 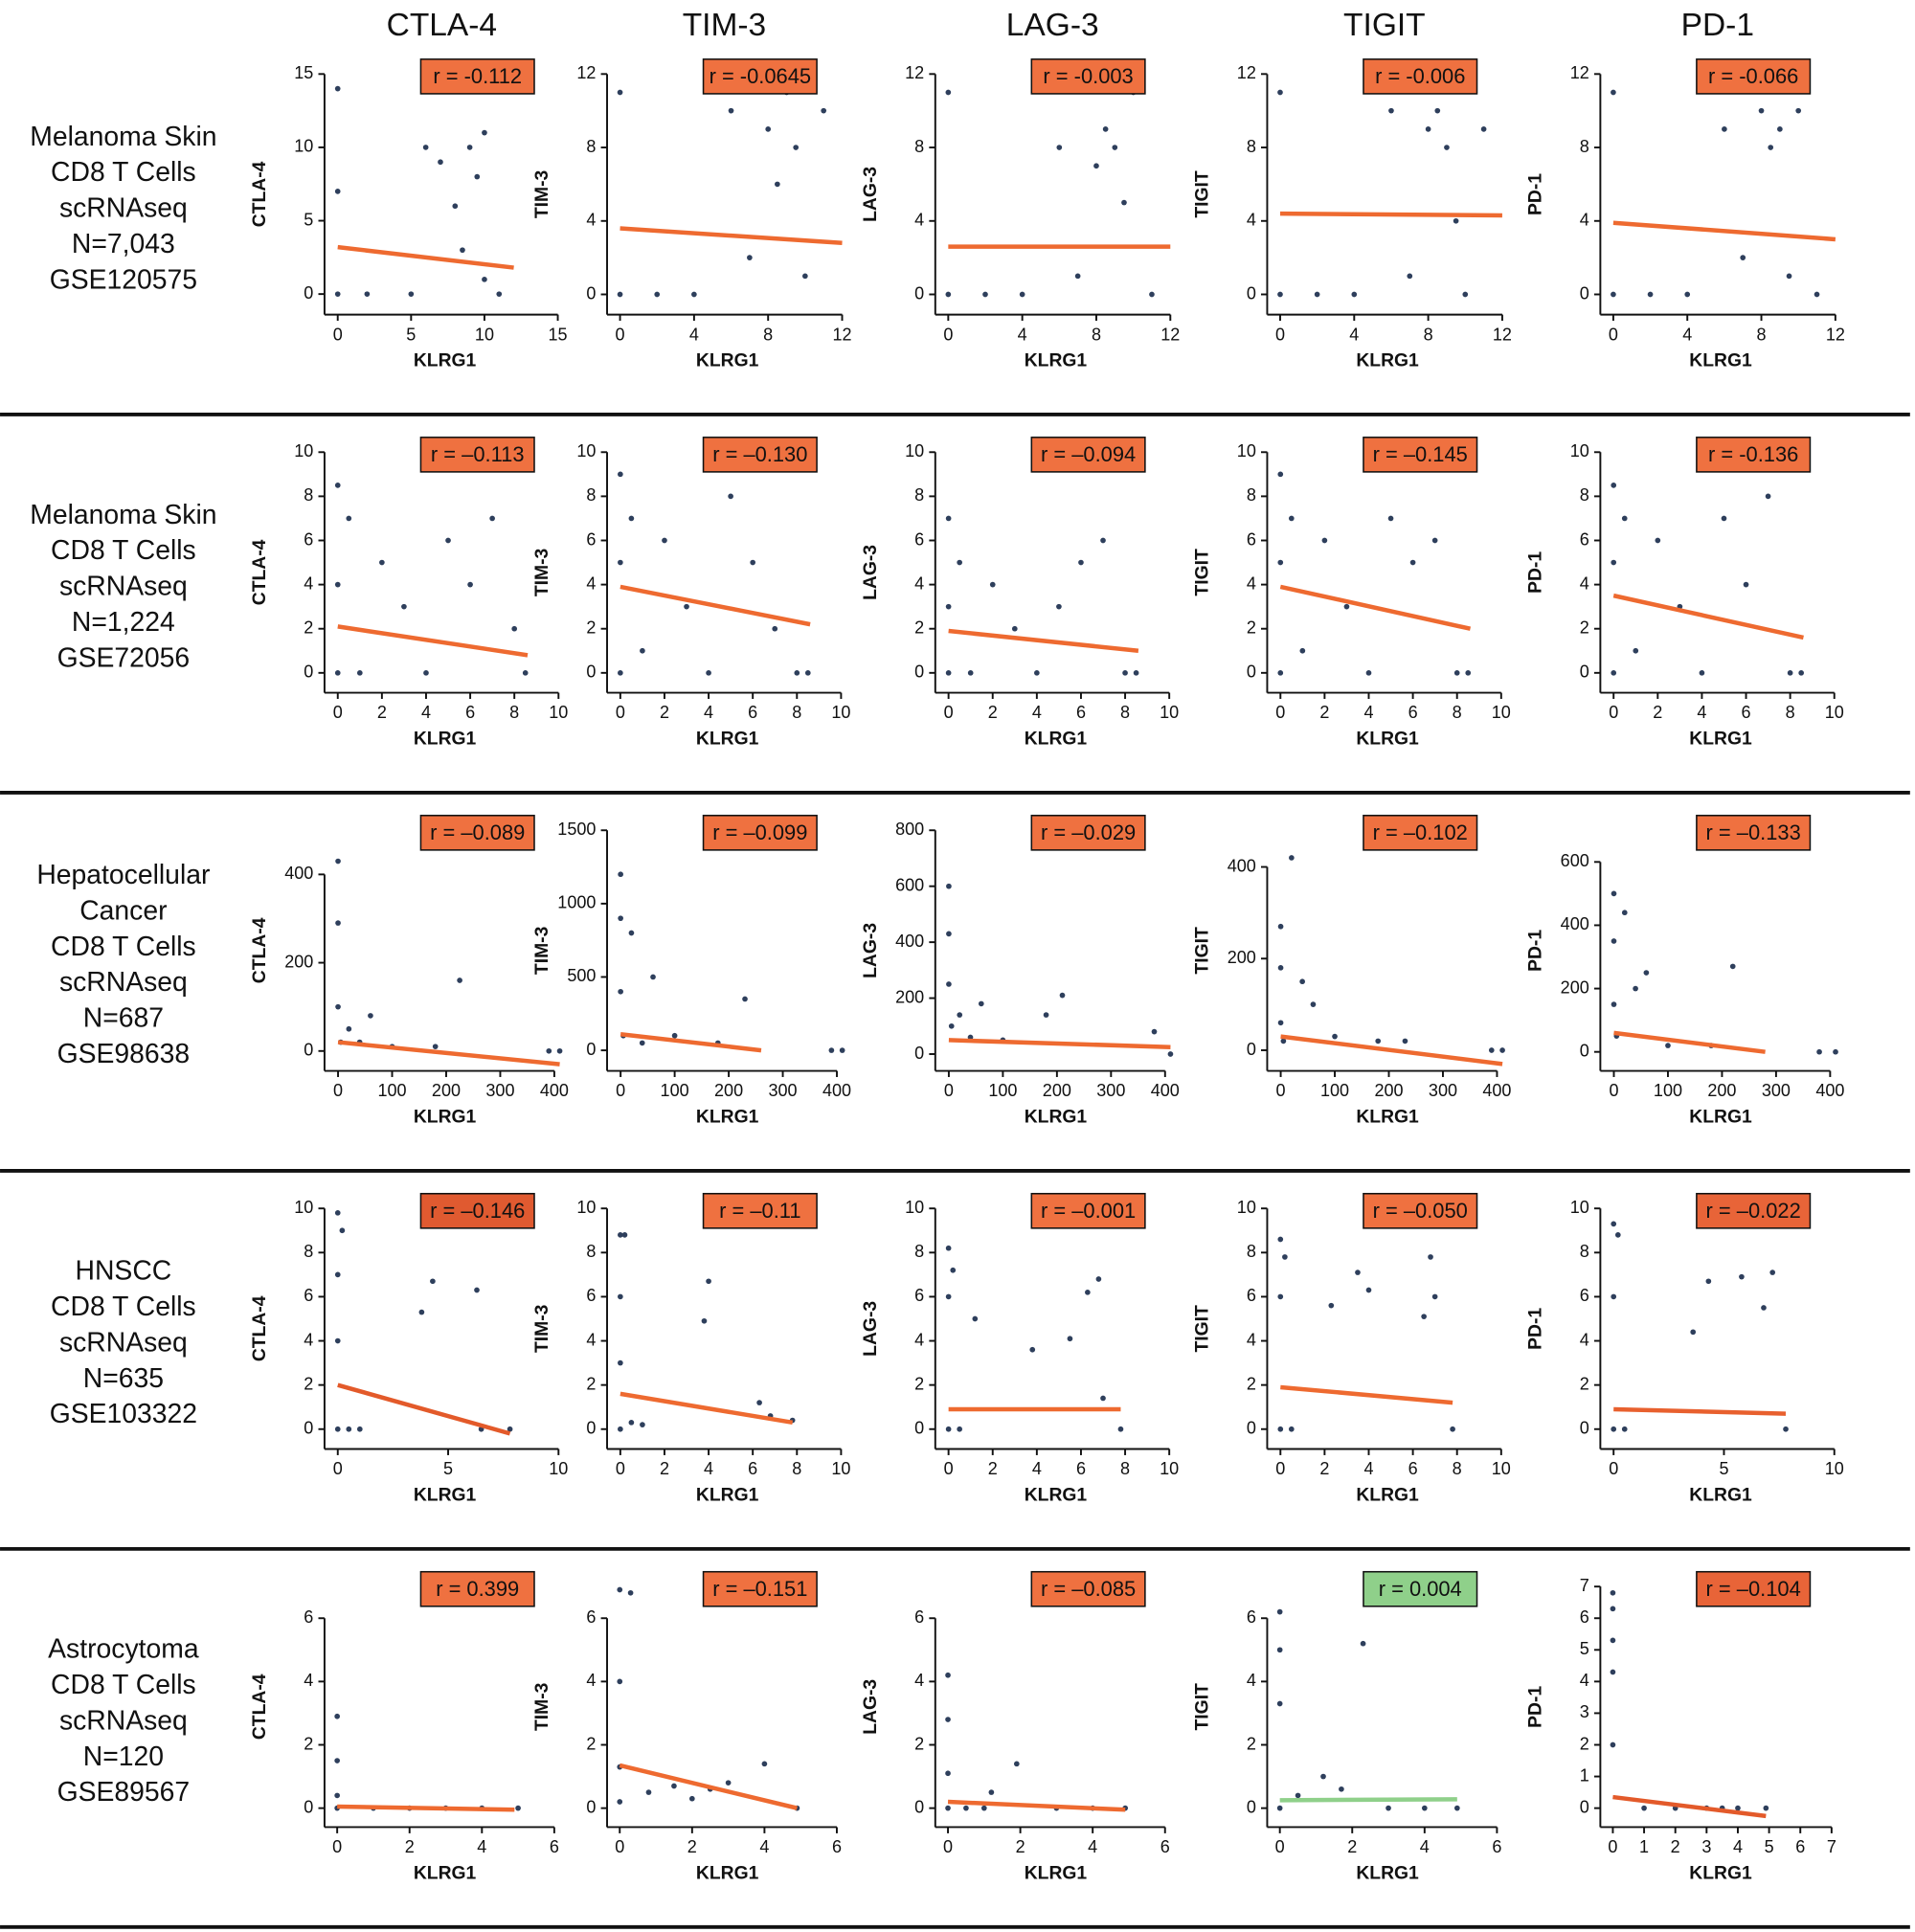 What do you see at coordinates (576, 903) in the screenshot?
I see `y-tick-label: 1000` at bounding box center [576, 903].